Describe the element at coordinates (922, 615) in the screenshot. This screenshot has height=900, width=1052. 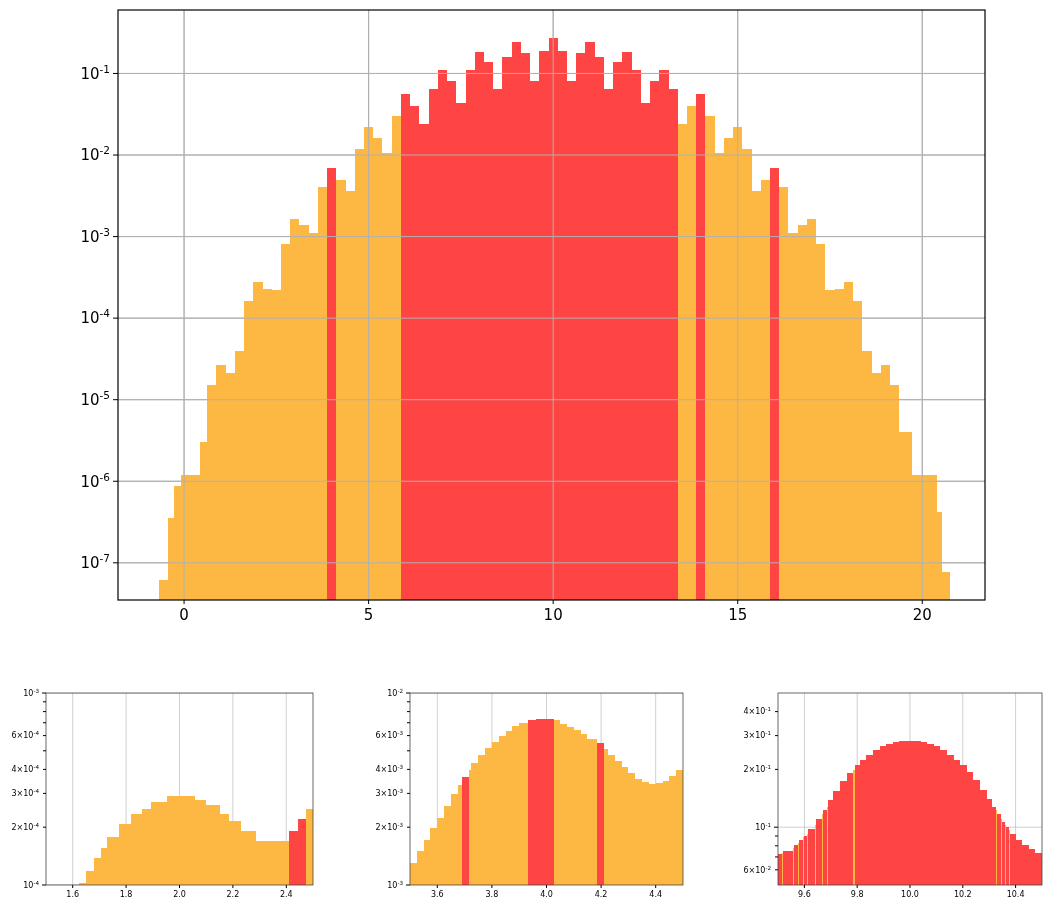
I see `x-tick-label: 20` at that location.